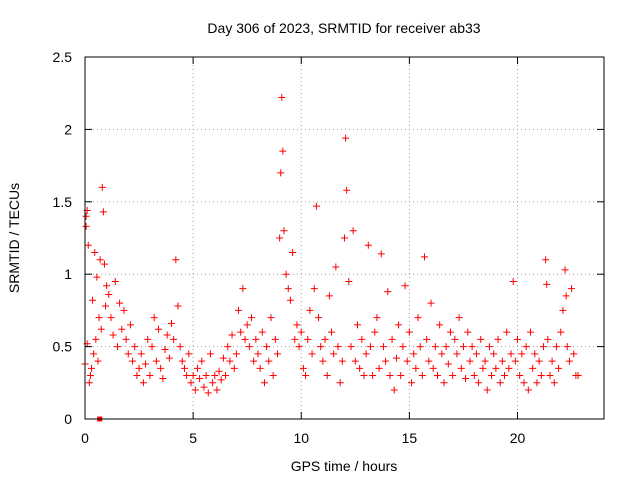 This screenshot has height=480, width=640. I want to click on x-tick-label: 0, so click(85, 438).